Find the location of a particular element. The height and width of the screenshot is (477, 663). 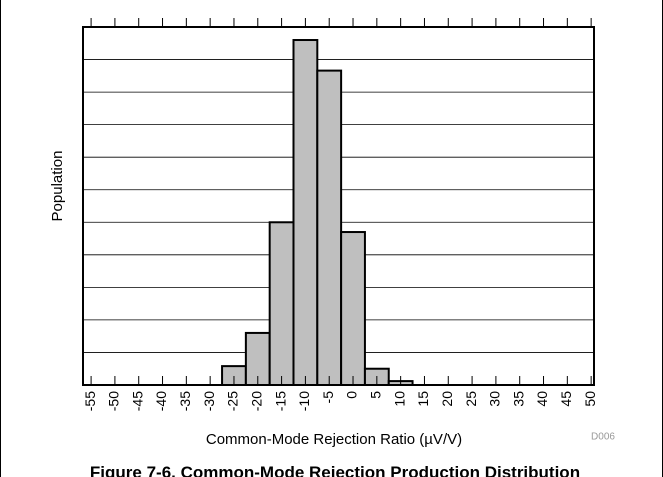

x-axis-label: Common-Mode Rejection Ratio (µV/V) is located at coordinates (334, 439).